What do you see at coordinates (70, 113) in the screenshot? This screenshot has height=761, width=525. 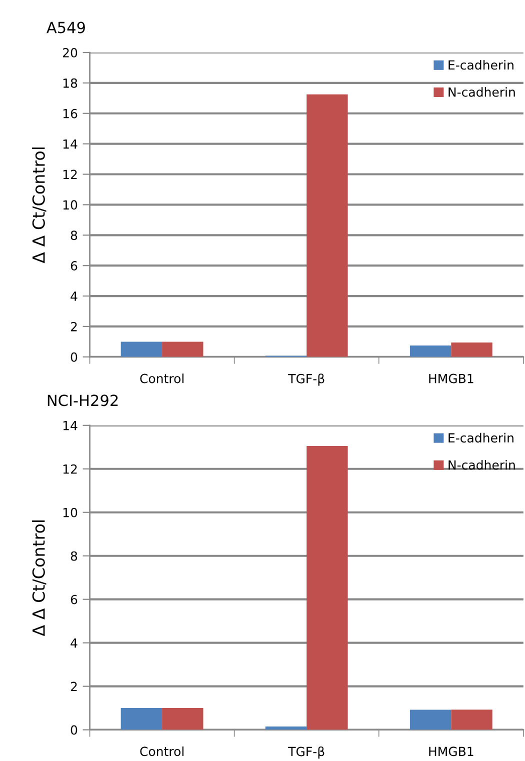 I see `y-tick-label: 16` at bounding box center [70, 113].